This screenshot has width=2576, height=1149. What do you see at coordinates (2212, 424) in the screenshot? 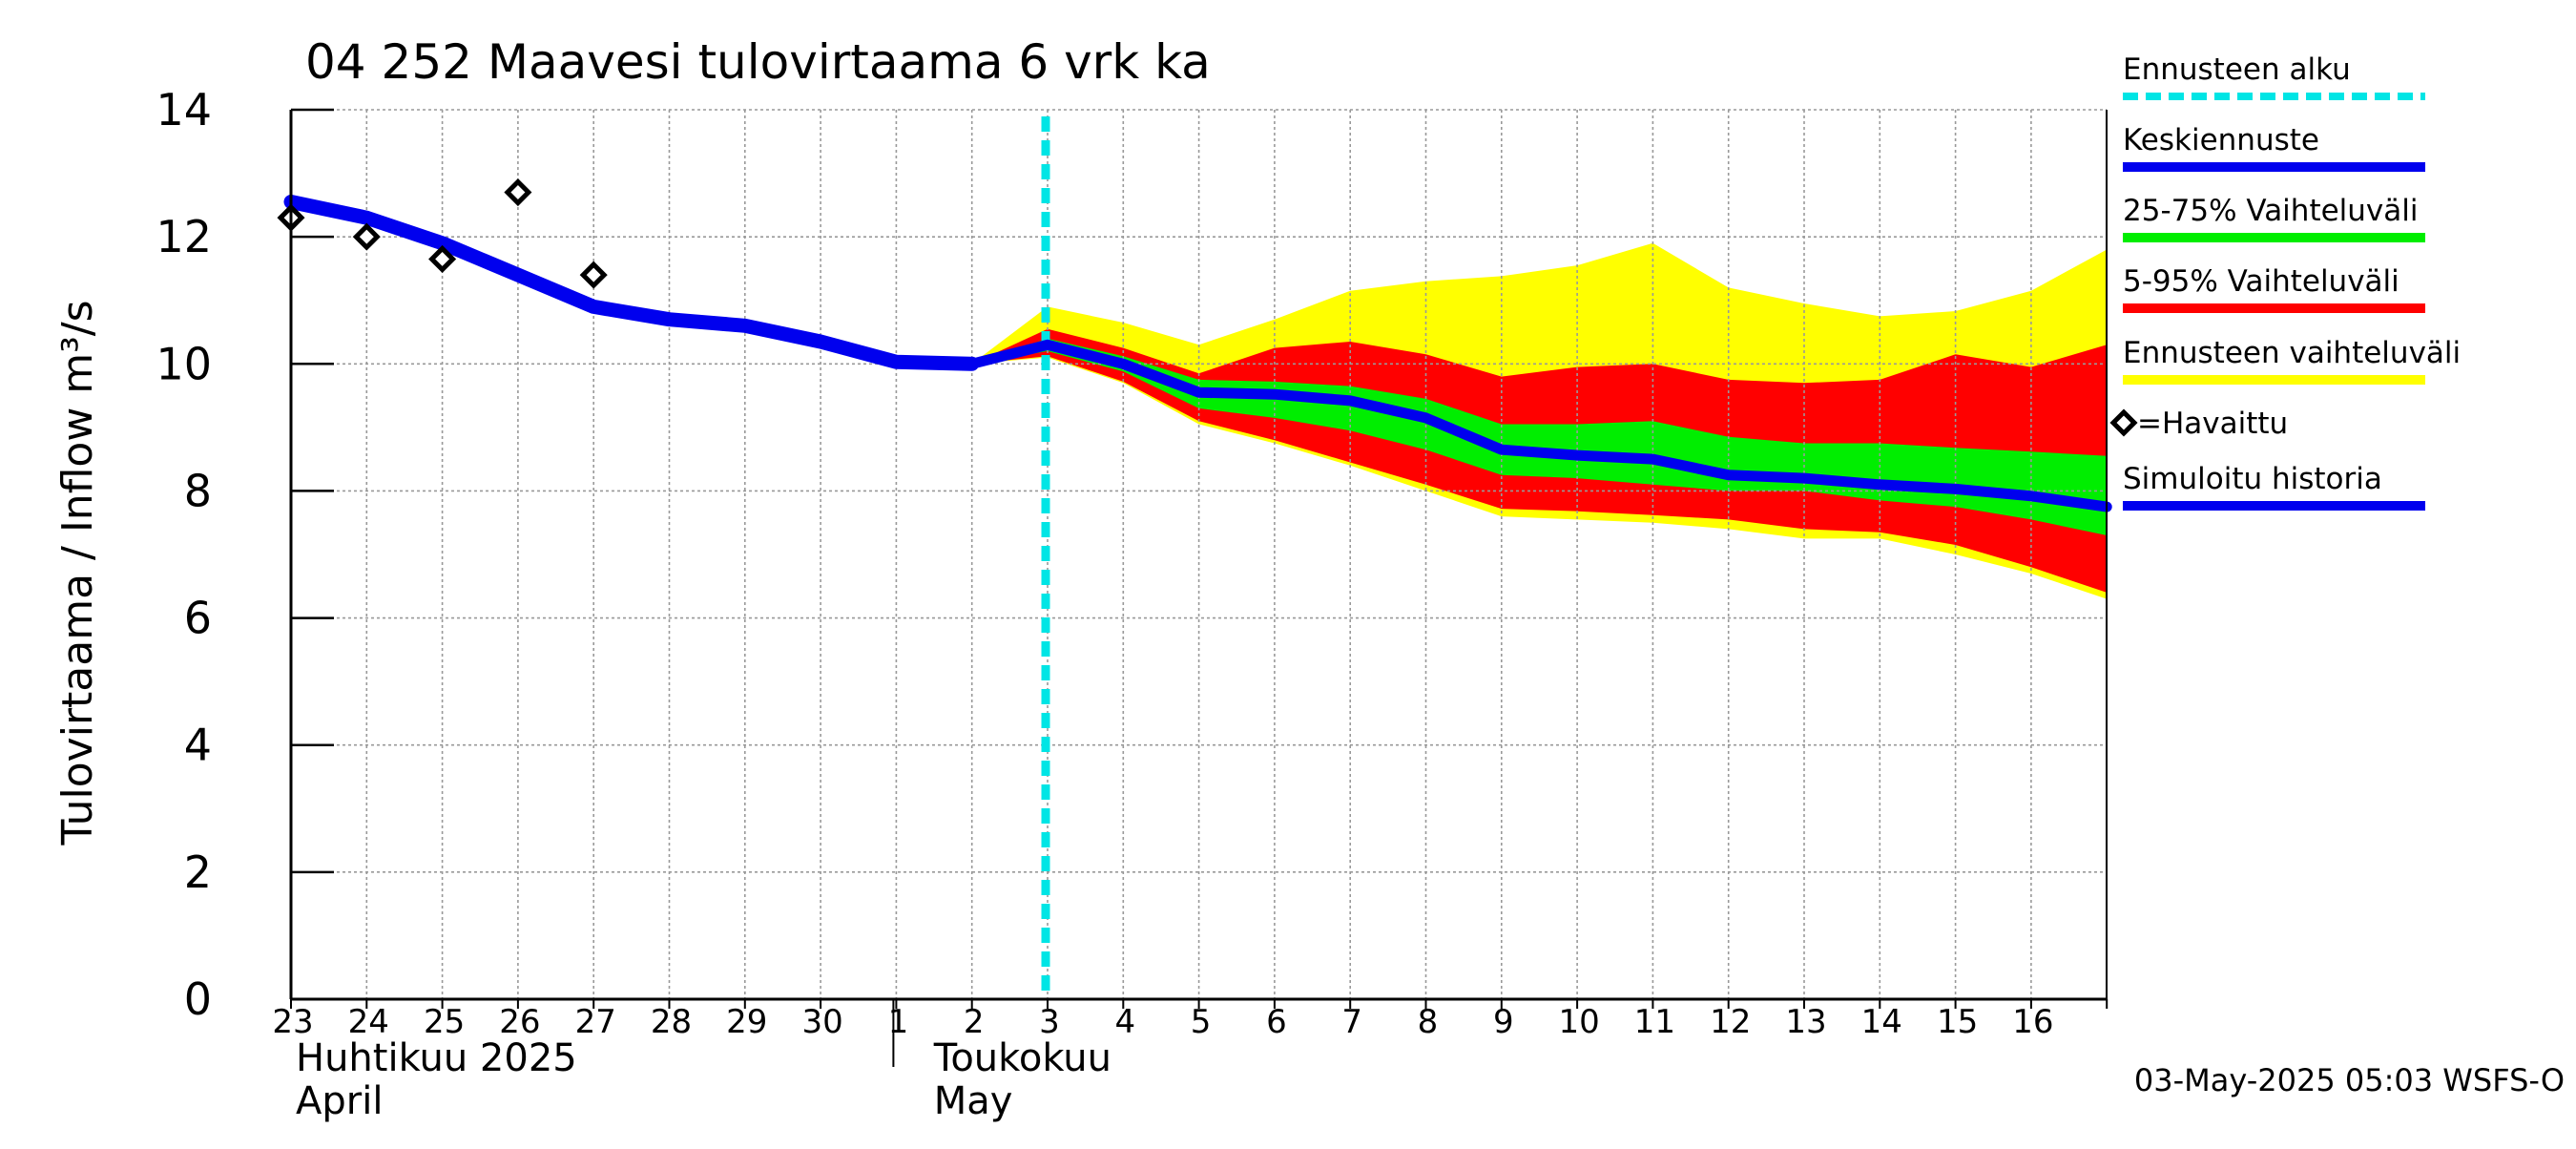
I see `legend-label: =Havaittu` at bounding box center [2212, 424].